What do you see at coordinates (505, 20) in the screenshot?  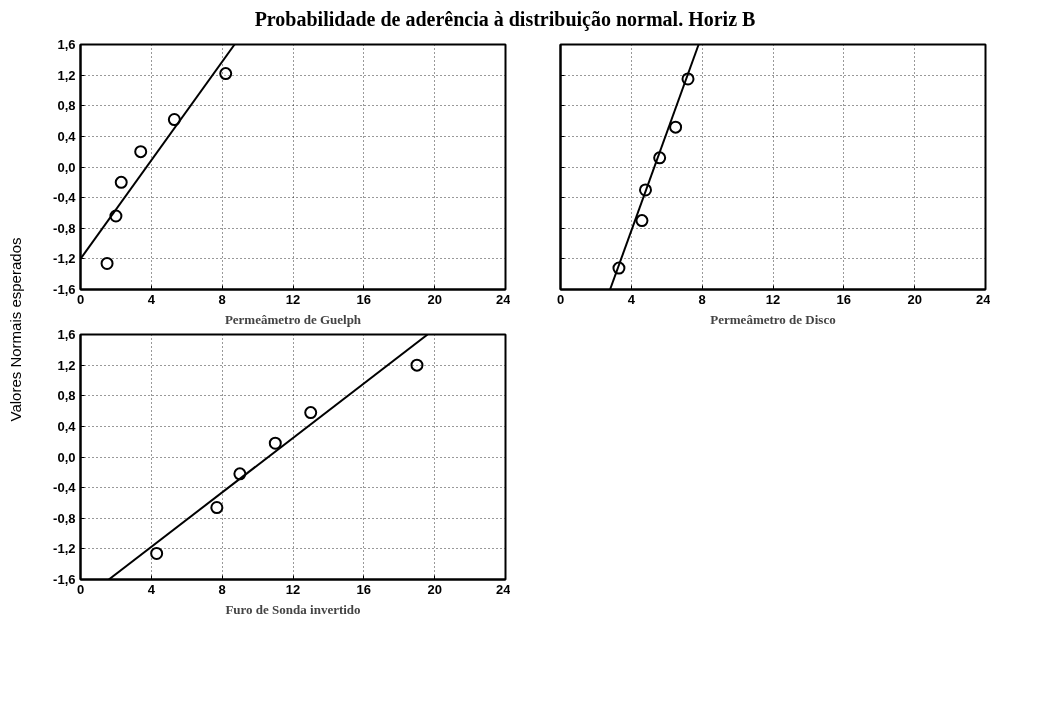 I see `chart-title: Probabilidade de aderência à distribuição normal. Horiz B` at bounding box center [505, 20].